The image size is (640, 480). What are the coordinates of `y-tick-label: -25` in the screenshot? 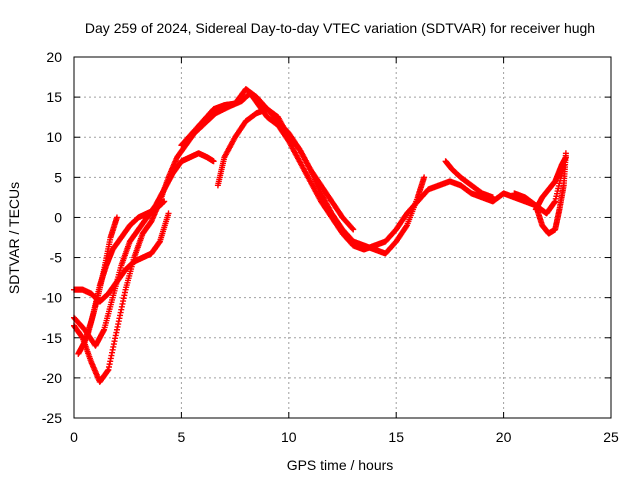 It's located at (52, 418).